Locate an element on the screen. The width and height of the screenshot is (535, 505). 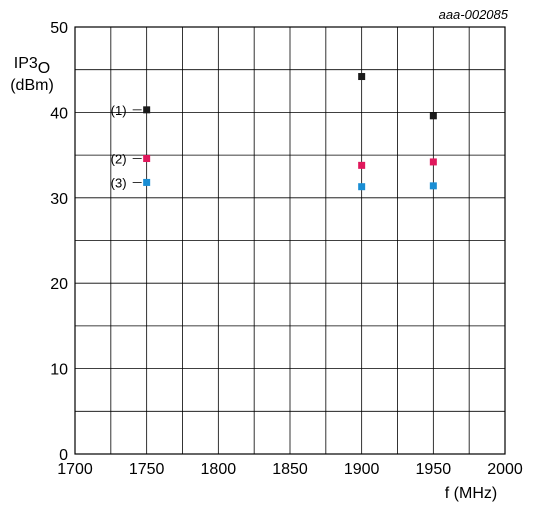
x-tick-label: 1950 is located at coordinates (434, 469).